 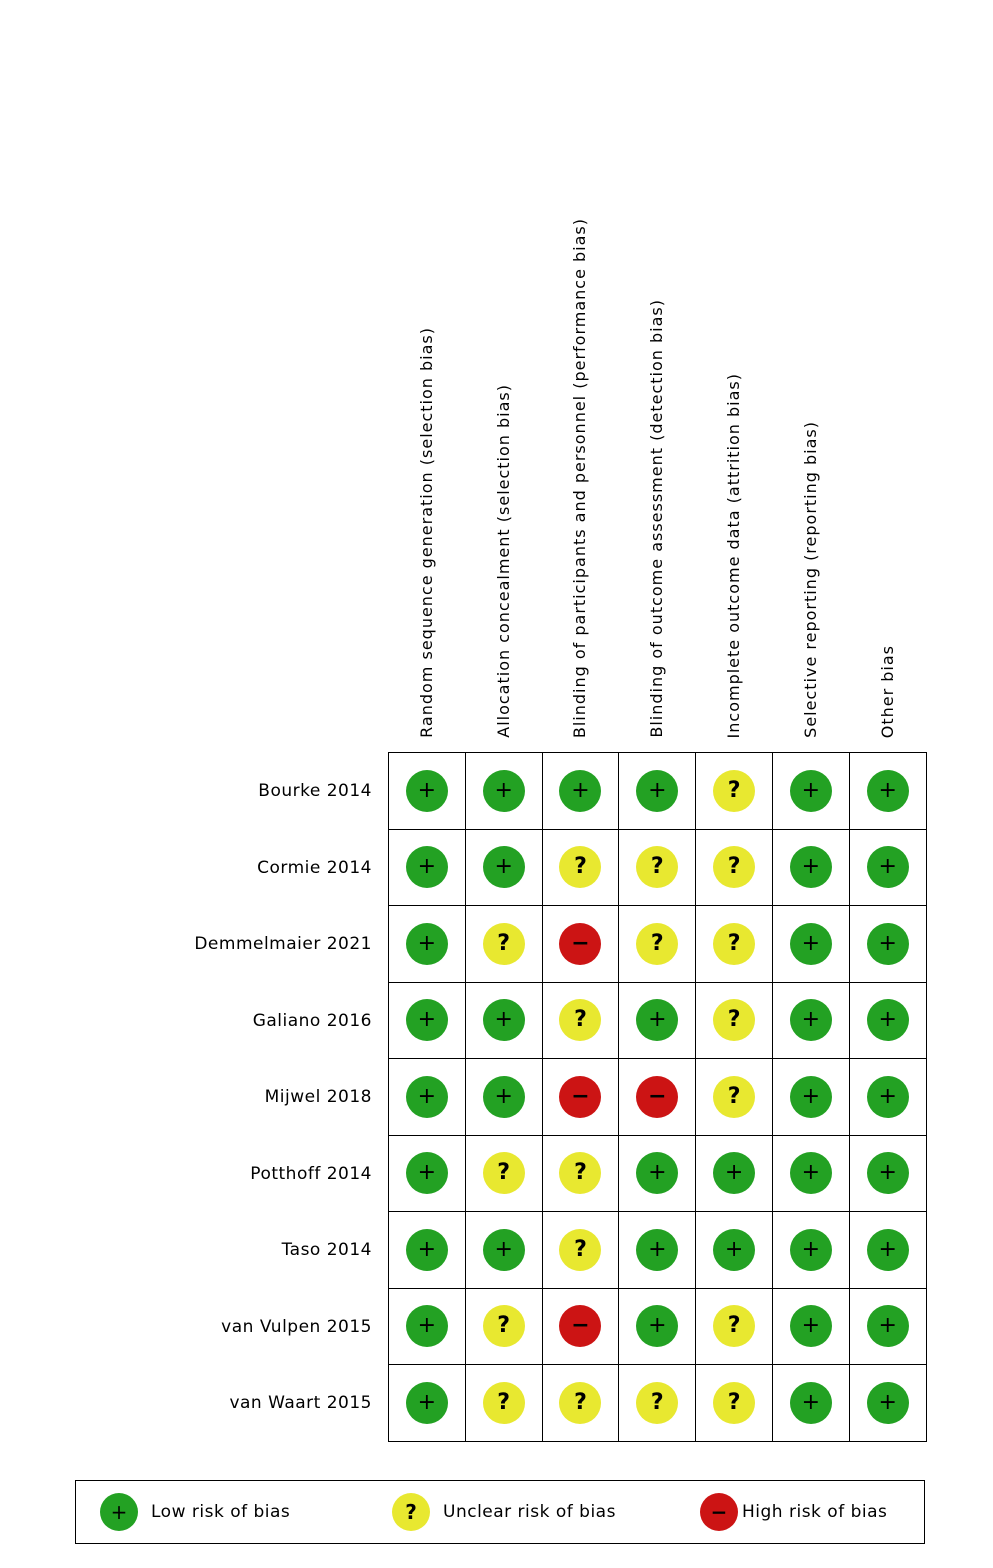 What do you see at coordinates (810, 579) in the screenshot?
I see `column-header-label: Selective reporting (reporting bias)` at bounding box center [810, 579].